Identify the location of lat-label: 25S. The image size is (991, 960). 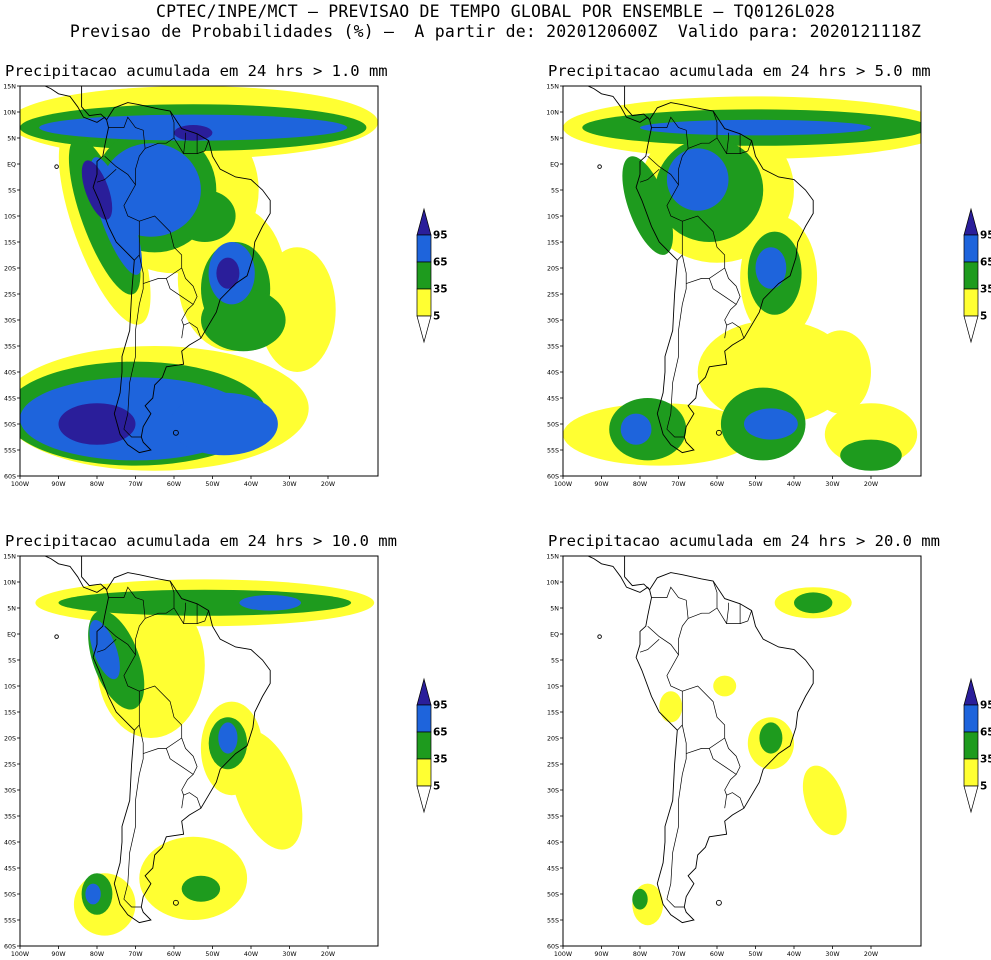
(10, 765).